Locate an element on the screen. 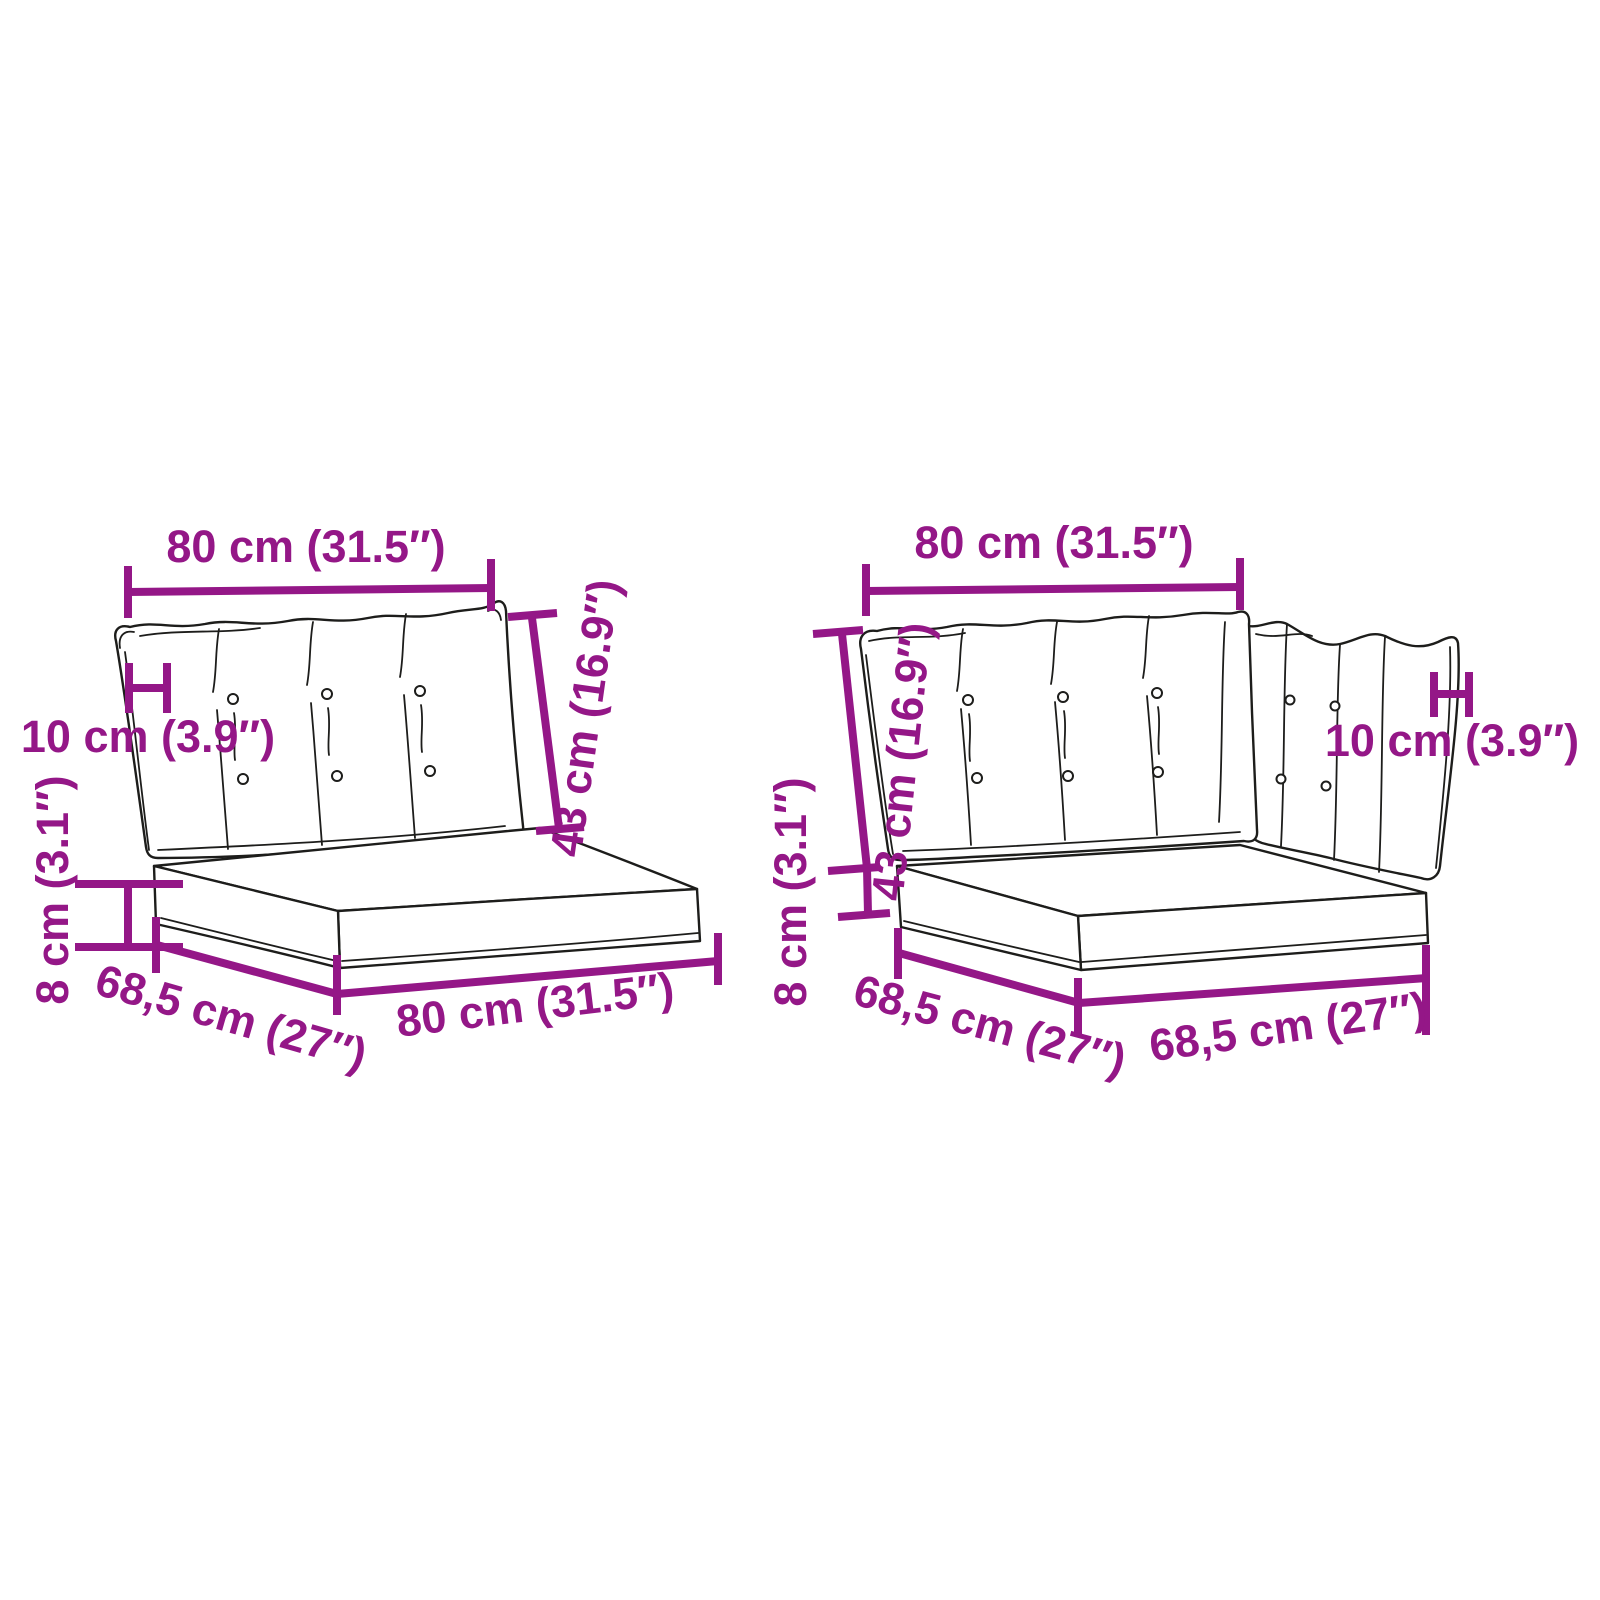  right-seat-width-dim-line is located at coordinates (1253, 990).